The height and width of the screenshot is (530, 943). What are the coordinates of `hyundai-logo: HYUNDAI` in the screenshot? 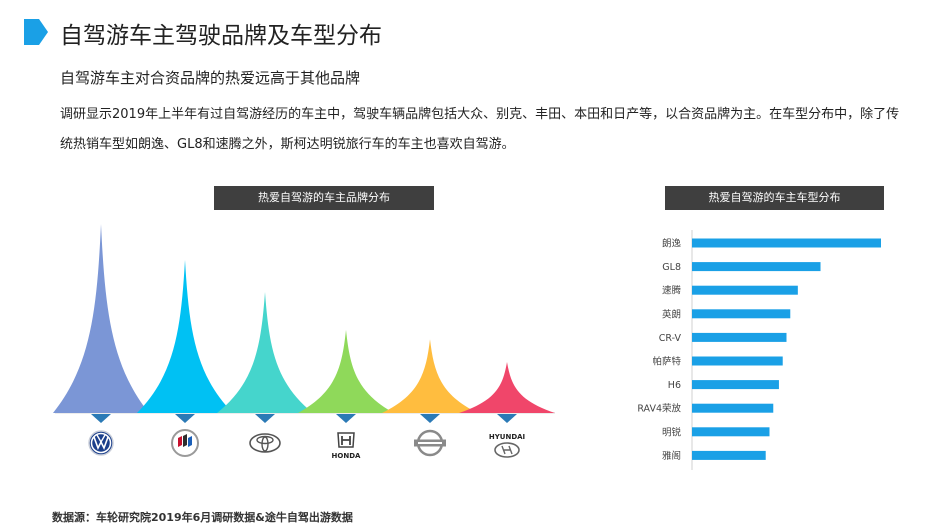 It's located at (507, 445).